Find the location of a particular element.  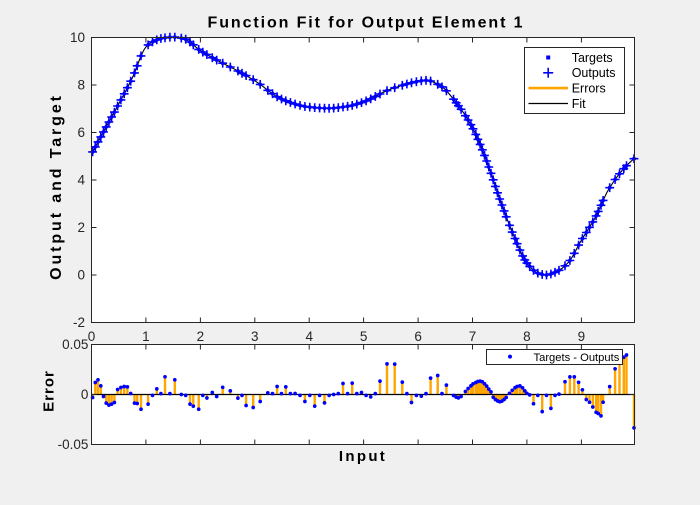

svg-text: 1 is located at coordinates (146, 336).